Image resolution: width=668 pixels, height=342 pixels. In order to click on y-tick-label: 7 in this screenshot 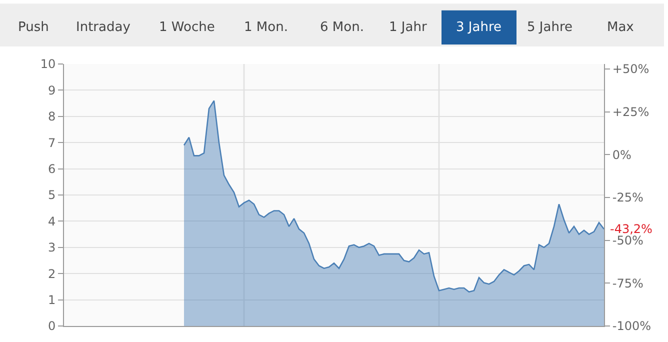, I will do `click(52, 143)`.